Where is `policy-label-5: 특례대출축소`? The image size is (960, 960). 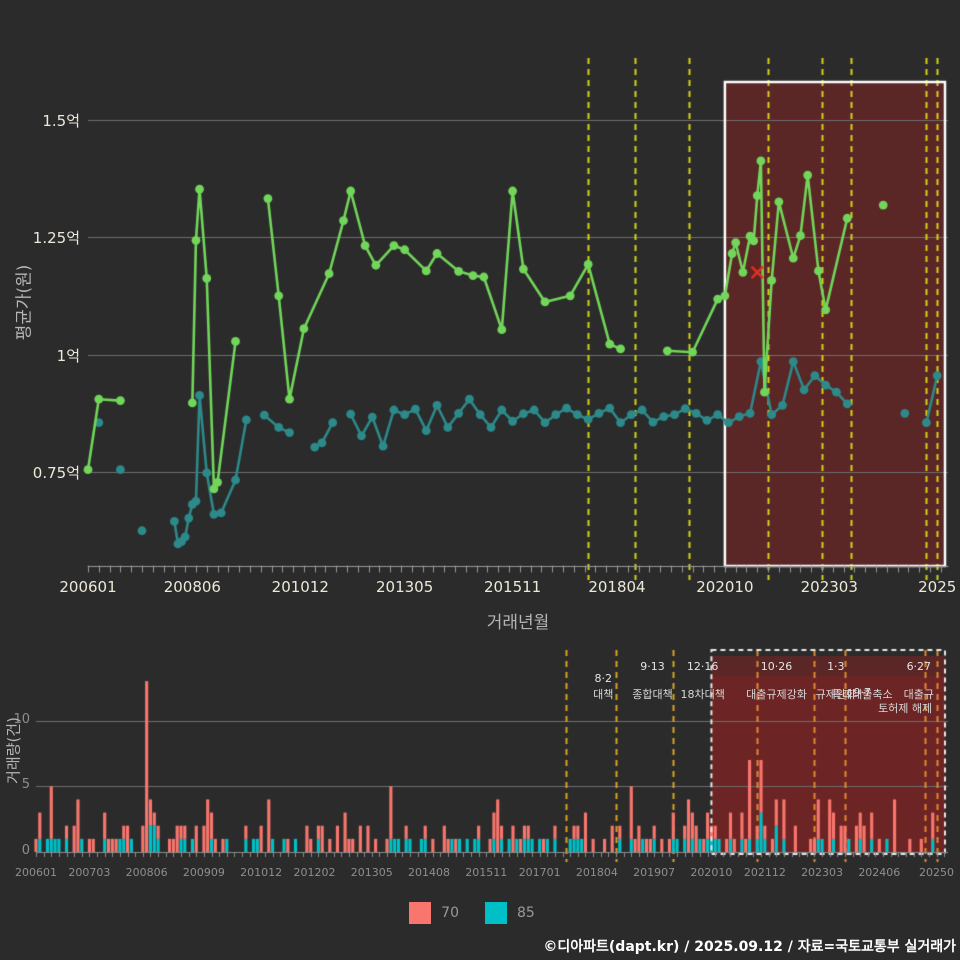
policy-label-5: 특례대출축소 is located at coordinates (862, 694).